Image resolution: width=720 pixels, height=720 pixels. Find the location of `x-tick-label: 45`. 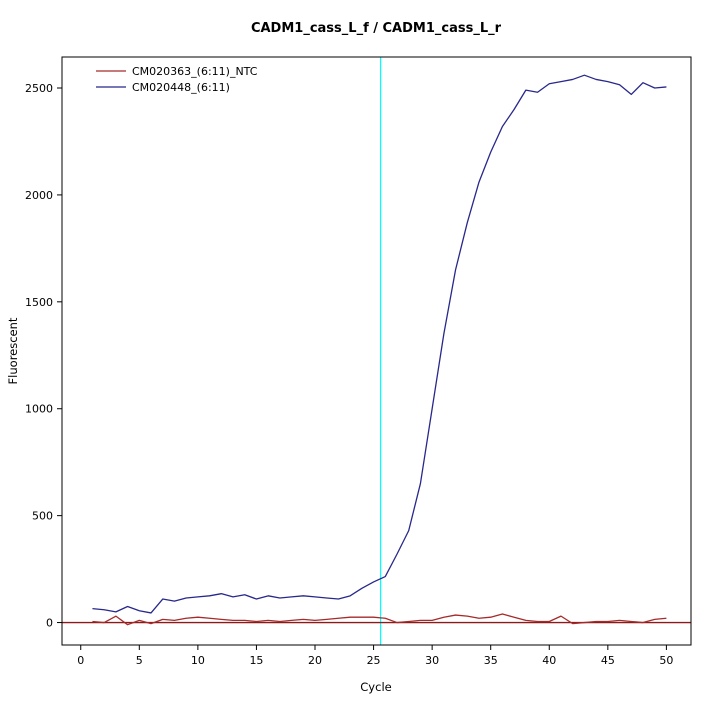

x-tick-label: 45 is located at coordinates (608, 660).